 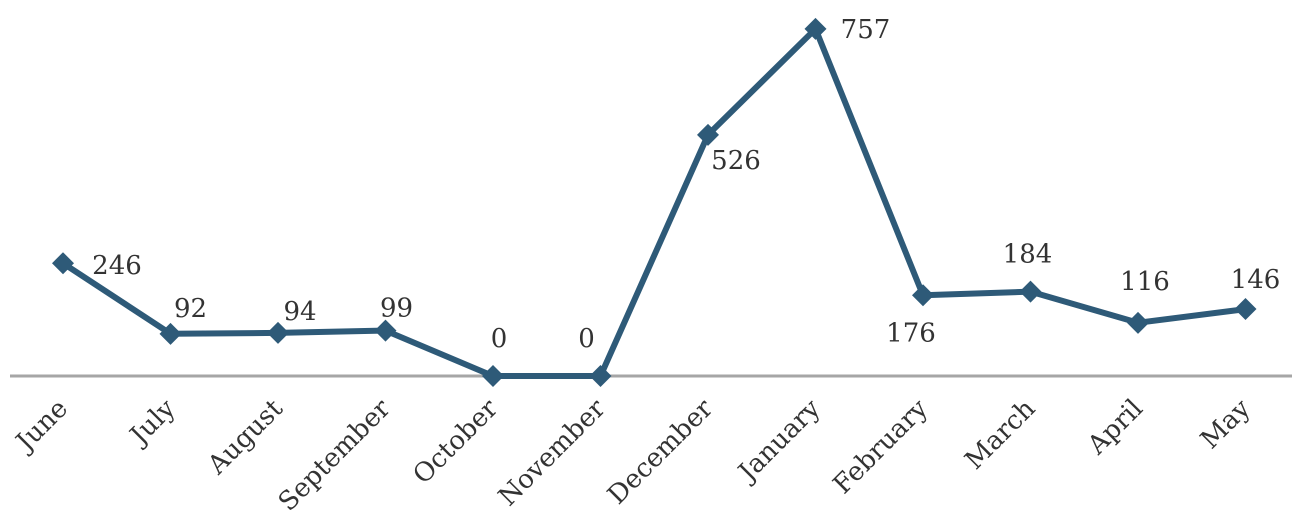 I want to click on data-label-june: 246, so click(x=117, y=266).